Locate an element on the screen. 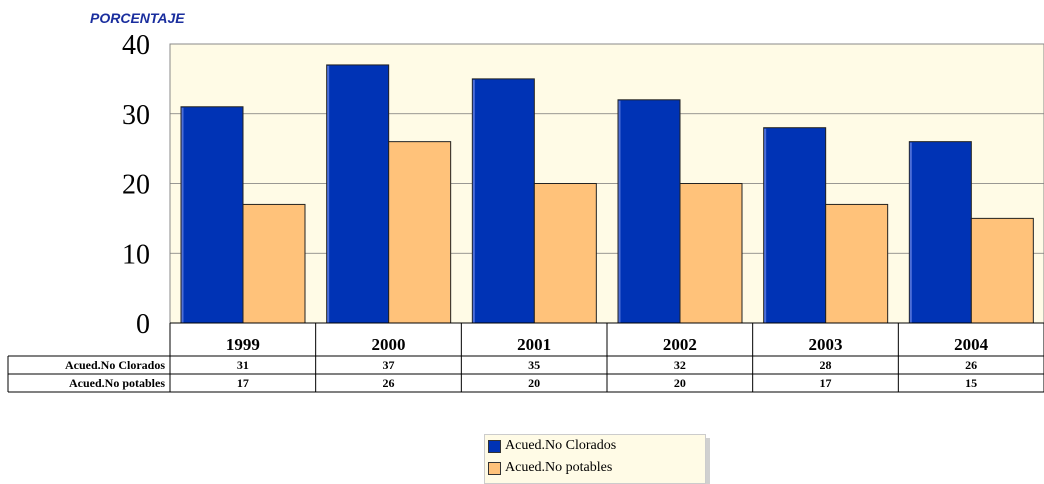 The height and width of the screenshot is (484, 1044). y-tick-label-0: 0 is located at coordinates (143, 324).